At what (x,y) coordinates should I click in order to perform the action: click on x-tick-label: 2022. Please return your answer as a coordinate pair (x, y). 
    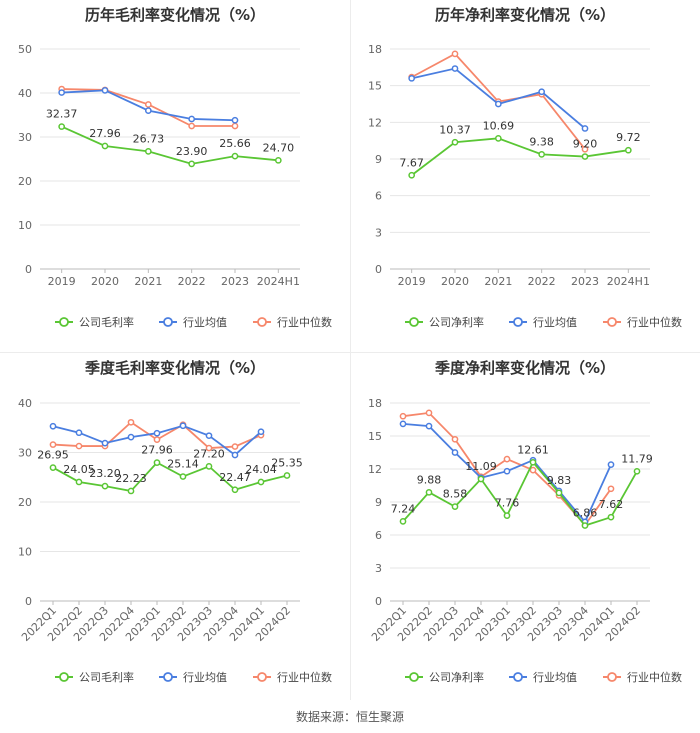
    Looking at the image, I should click on (192, 281).